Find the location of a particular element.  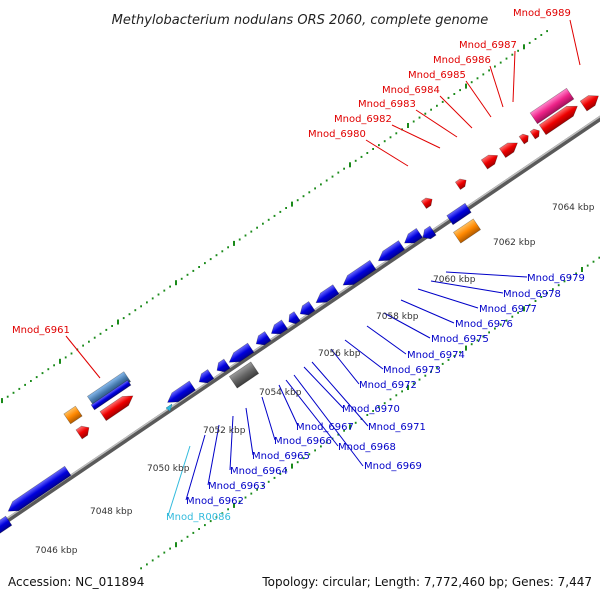

gene-label-mnod-6963: Mnod_6963 is located at coordinates (237, 486).